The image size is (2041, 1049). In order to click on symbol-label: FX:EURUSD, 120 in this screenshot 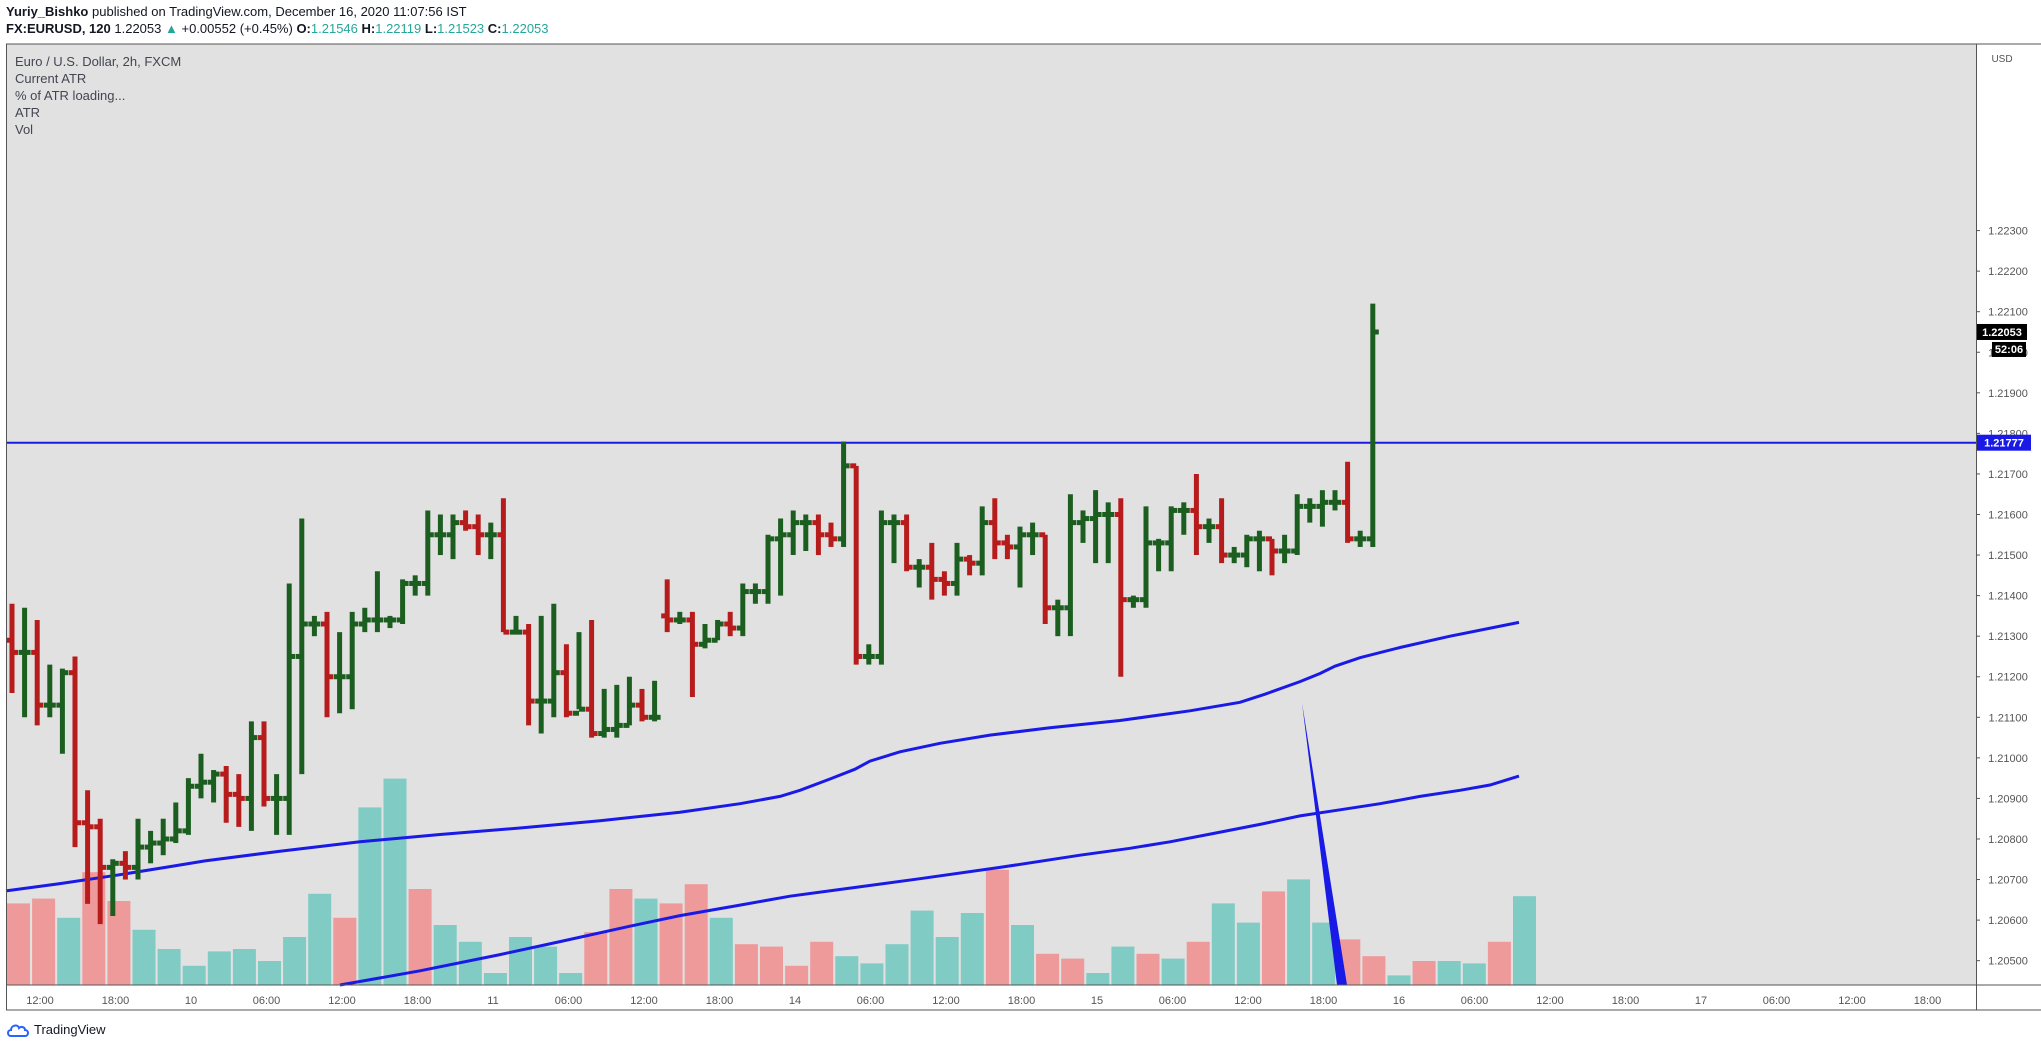, I will do `click(58, 28)`.